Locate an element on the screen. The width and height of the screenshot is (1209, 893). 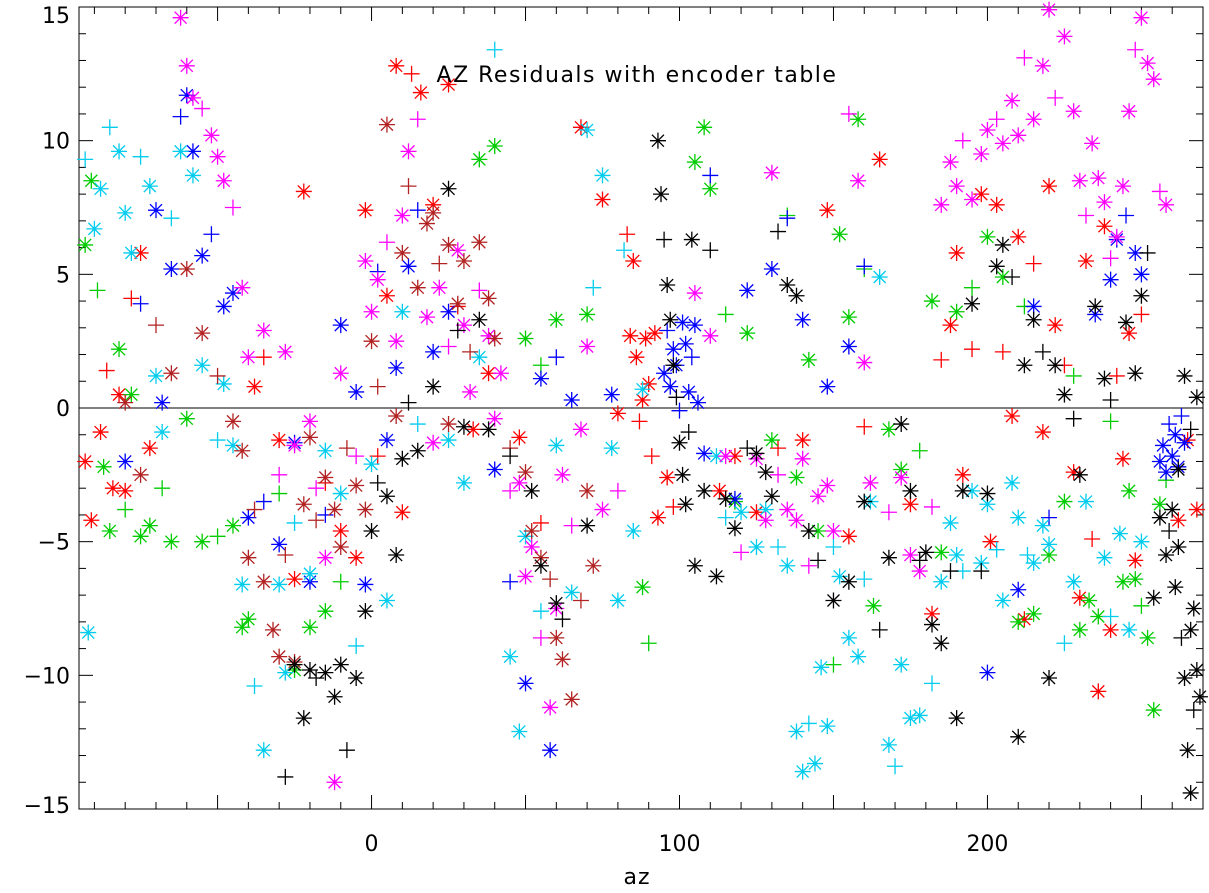
y-tick-label: −10 is located at coordinates (47, 676).